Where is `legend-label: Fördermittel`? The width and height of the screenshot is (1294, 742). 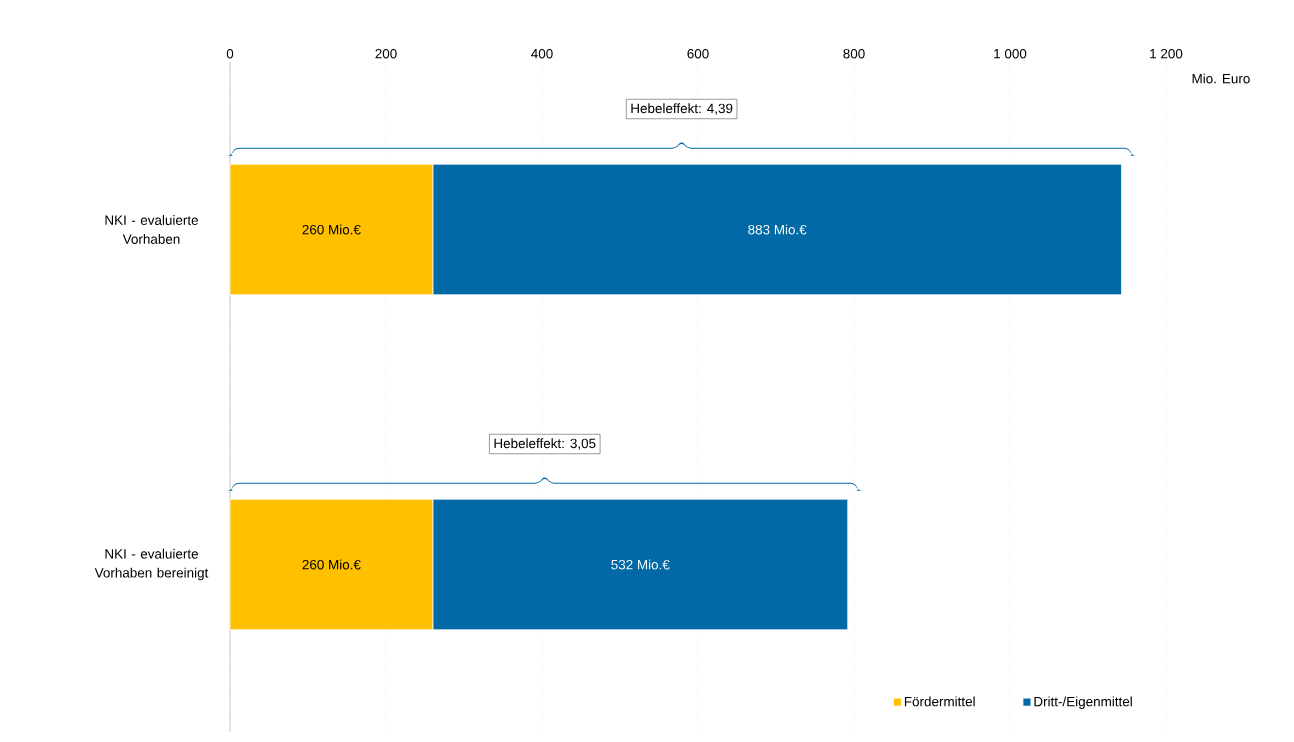 legend-label: Fördermittel is located at coordinates (939, 701).